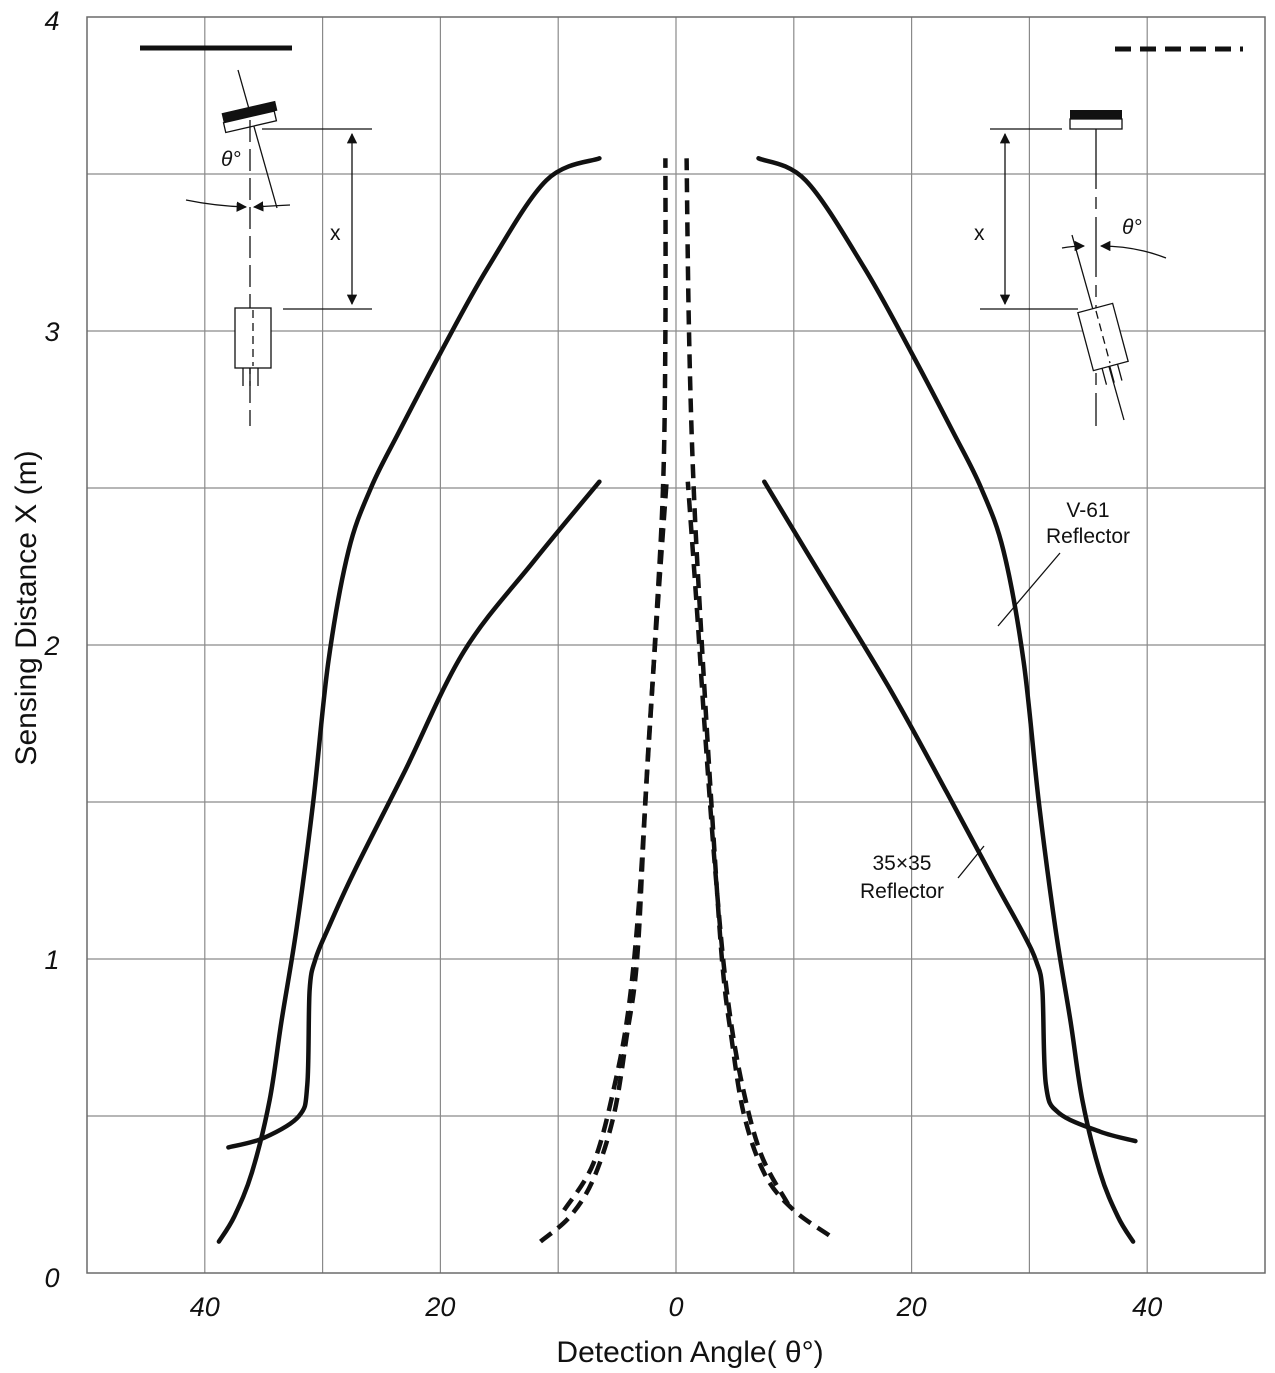  Describe the element at coordinates (51, 332) in the screenshot. I see `y-tick-label: 3` at that location.